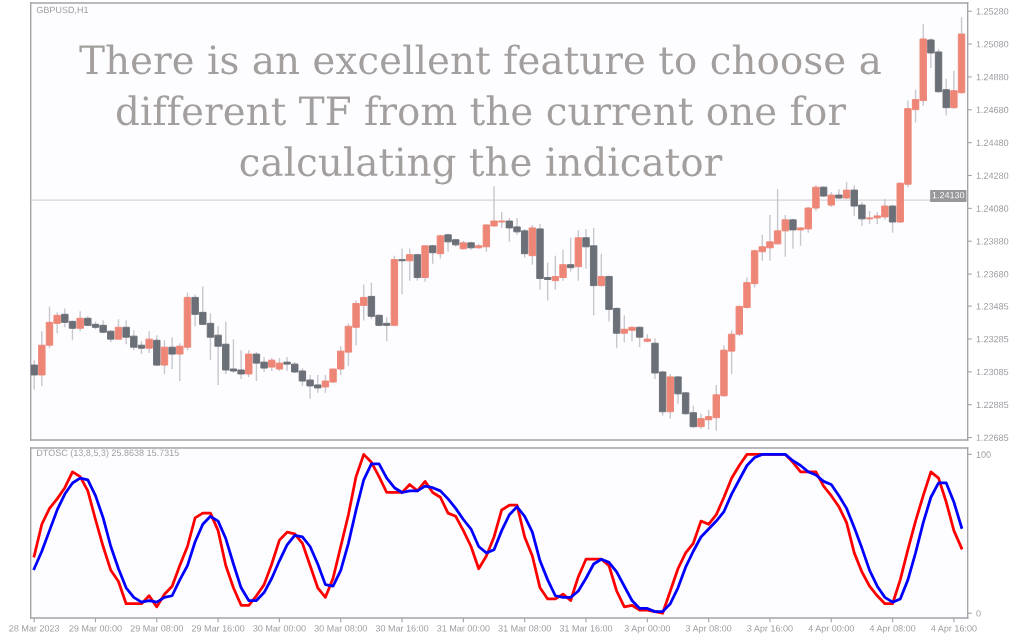  I want to click on y-tick-label: 1.23680, so click(992, 274).